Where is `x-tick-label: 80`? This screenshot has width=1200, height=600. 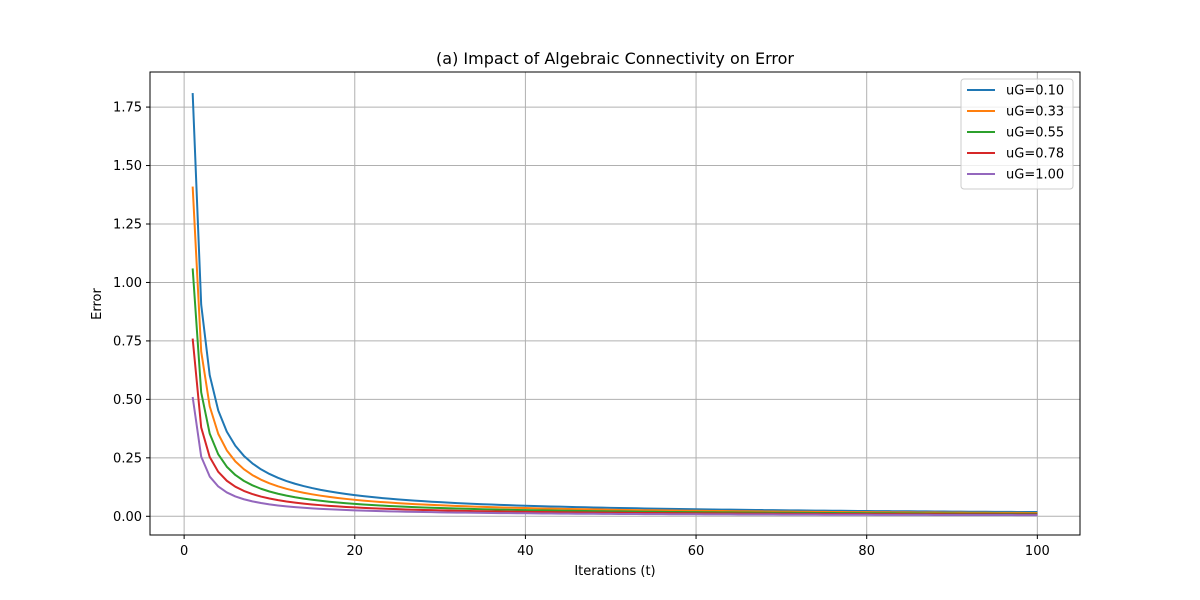 x-tick-label: 80 is located at coordinates (866, 551).